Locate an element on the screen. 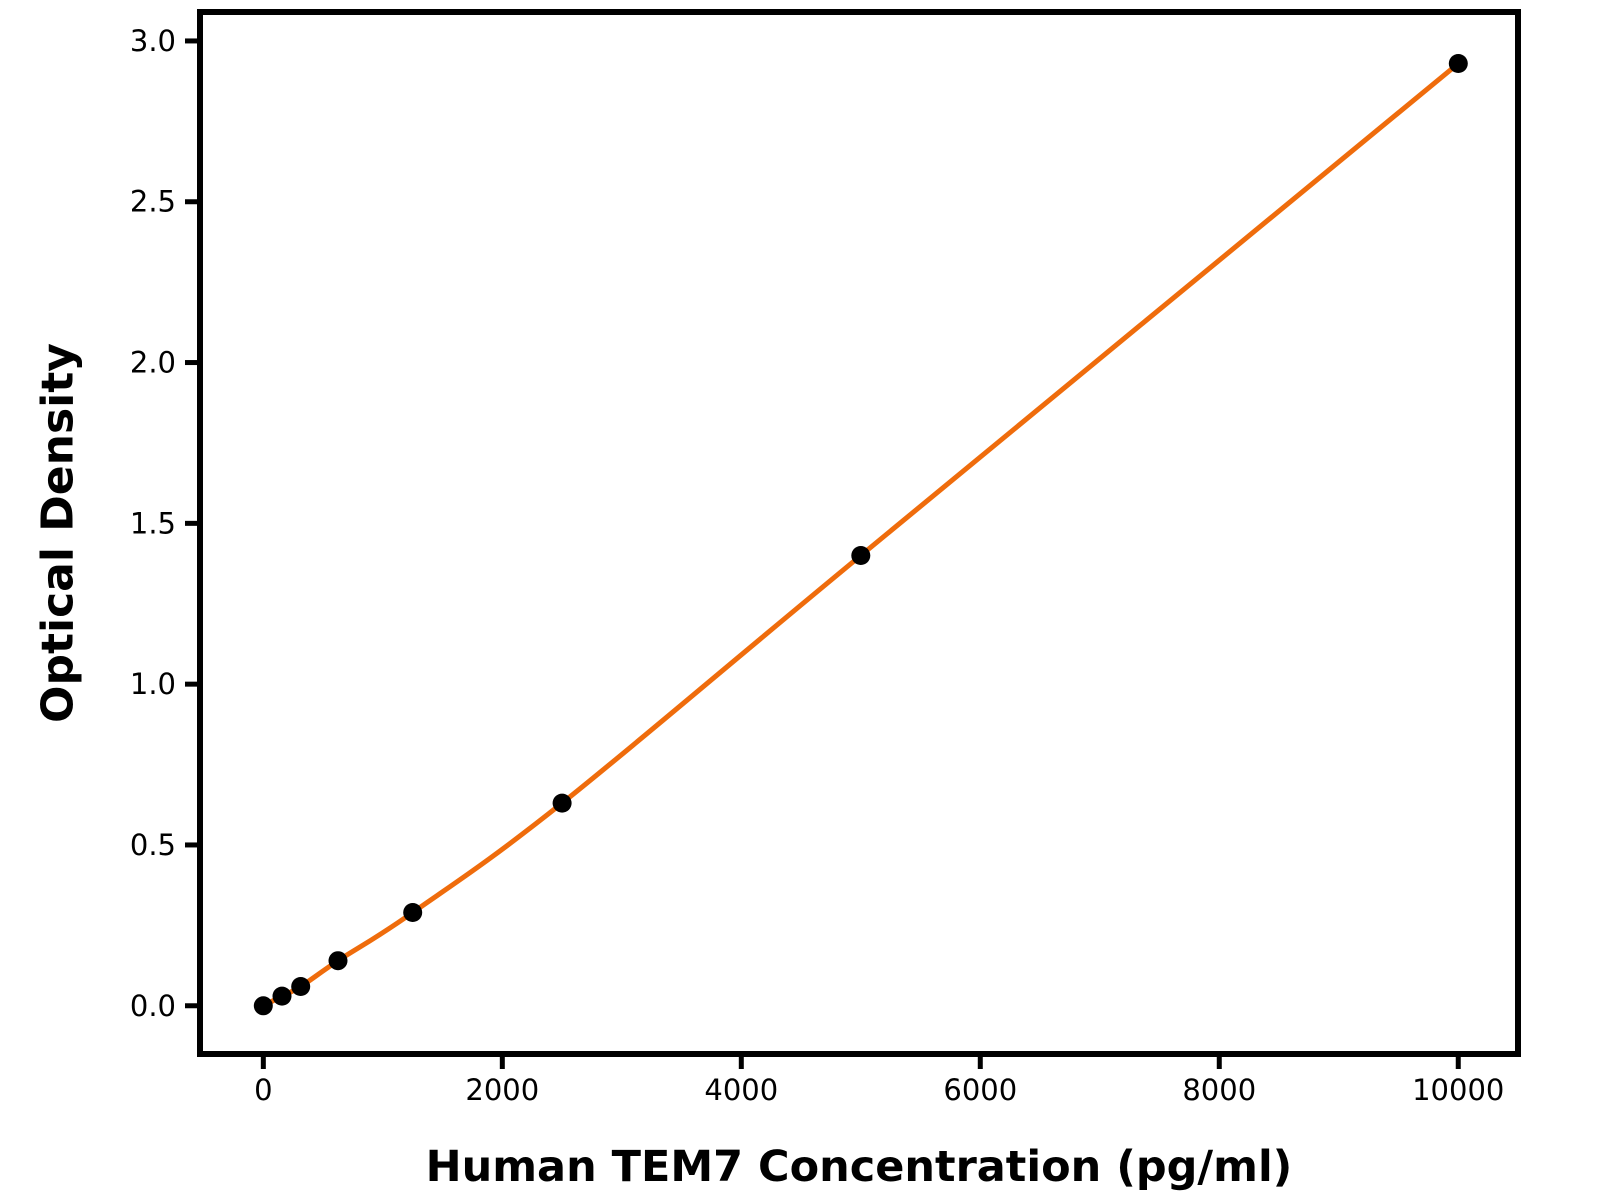 The width and height of the screenshot is (1600, 1200). y-tick-label: 3.0 is located at coordinates (153, 41).